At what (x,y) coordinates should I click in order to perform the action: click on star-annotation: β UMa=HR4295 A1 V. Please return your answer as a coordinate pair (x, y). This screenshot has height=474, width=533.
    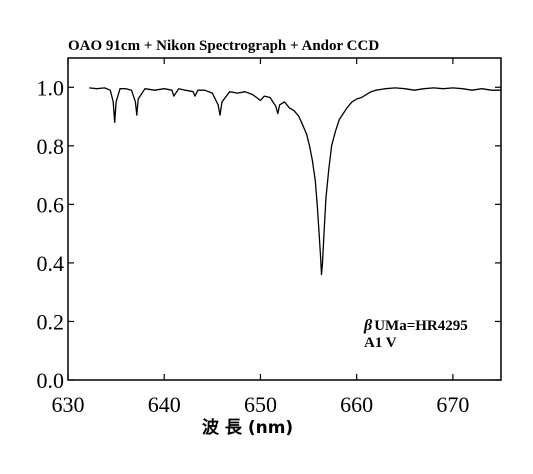
    Looking at the image, I should click on (415, 334).